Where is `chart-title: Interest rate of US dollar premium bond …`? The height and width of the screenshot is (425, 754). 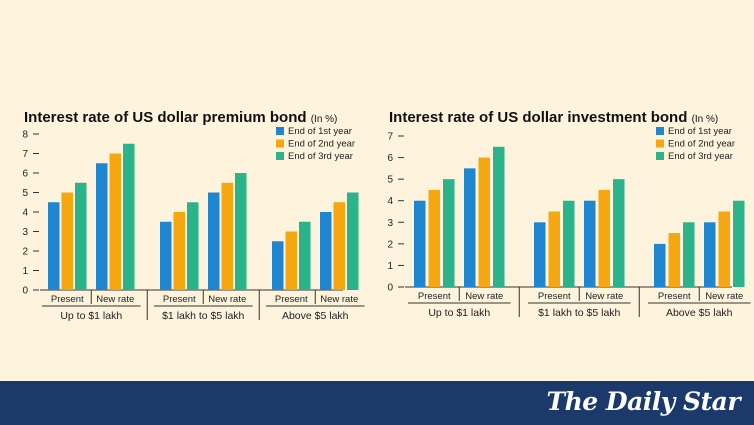 chart-title: Interest rate of US dollar premium bond … is located at coordinates (180, 117).